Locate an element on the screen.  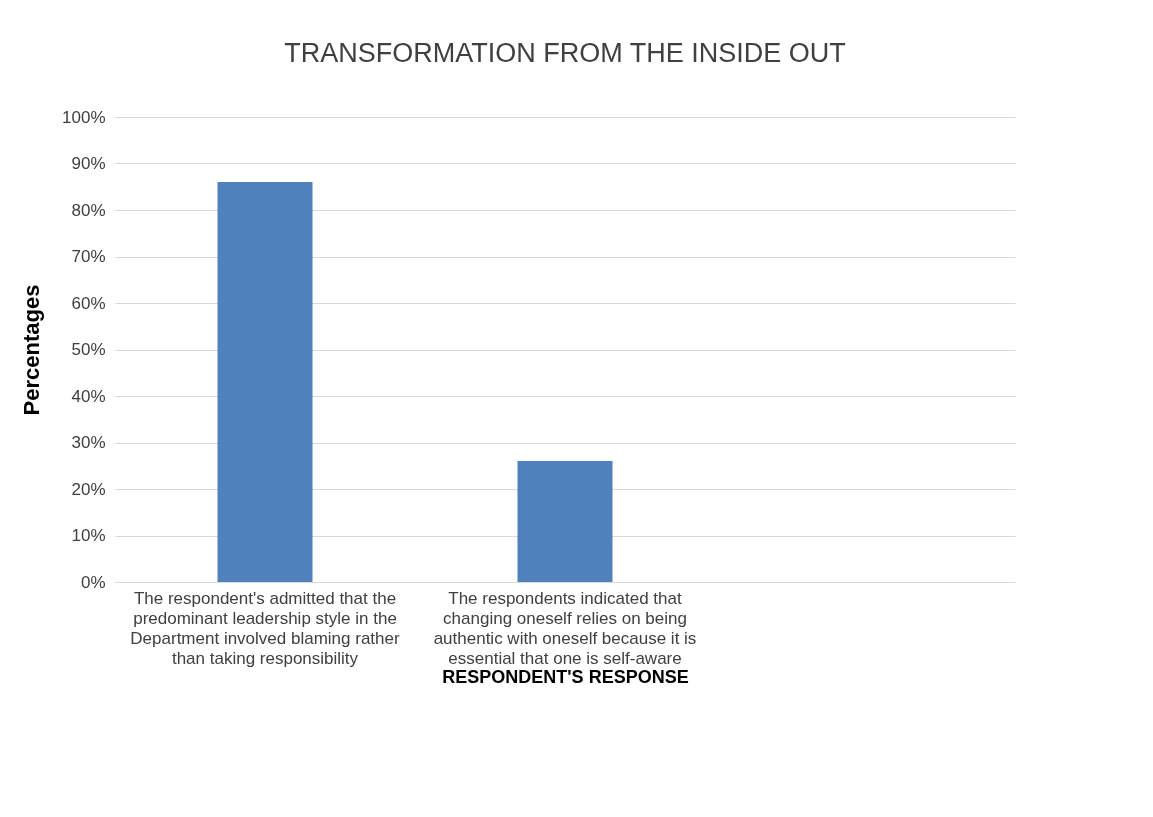
x-tick-label: The respondent's admitted that the predominant leadership style in the Department involved blaming rather than taking responsibility is located at coordinates (265, 628).